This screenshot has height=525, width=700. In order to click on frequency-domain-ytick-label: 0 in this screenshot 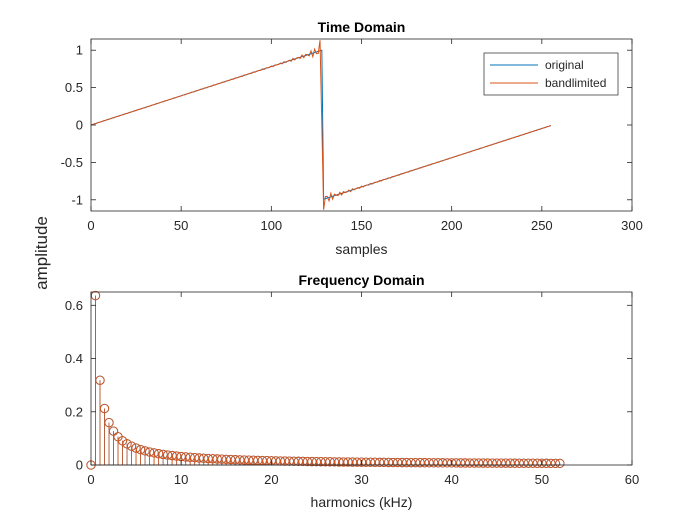, I will do `click(79, 465)`.